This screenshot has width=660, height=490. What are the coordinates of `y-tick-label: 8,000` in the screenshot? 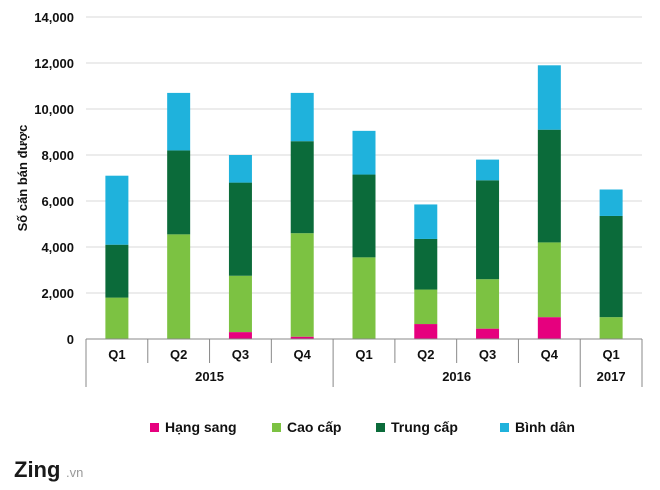 It's located at (57, 155).